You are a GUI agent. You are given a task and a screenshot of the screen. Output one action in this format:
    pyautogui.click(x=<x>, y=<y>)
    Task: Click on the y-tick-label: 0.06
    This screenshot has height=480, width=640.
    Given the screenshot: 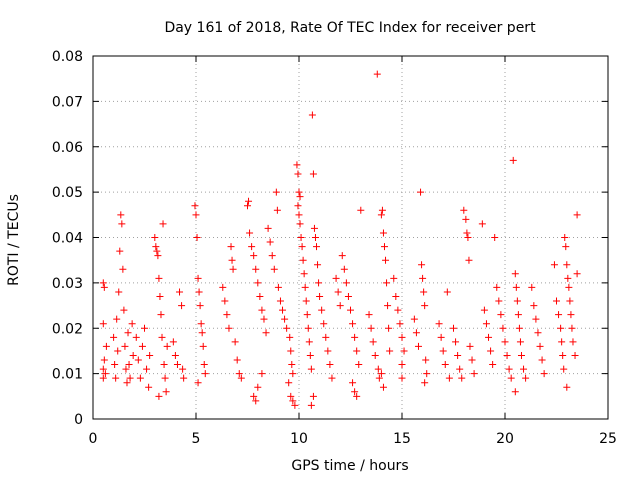 What is the action you would take?
    pyautogui.click(x=67, y=148)
    